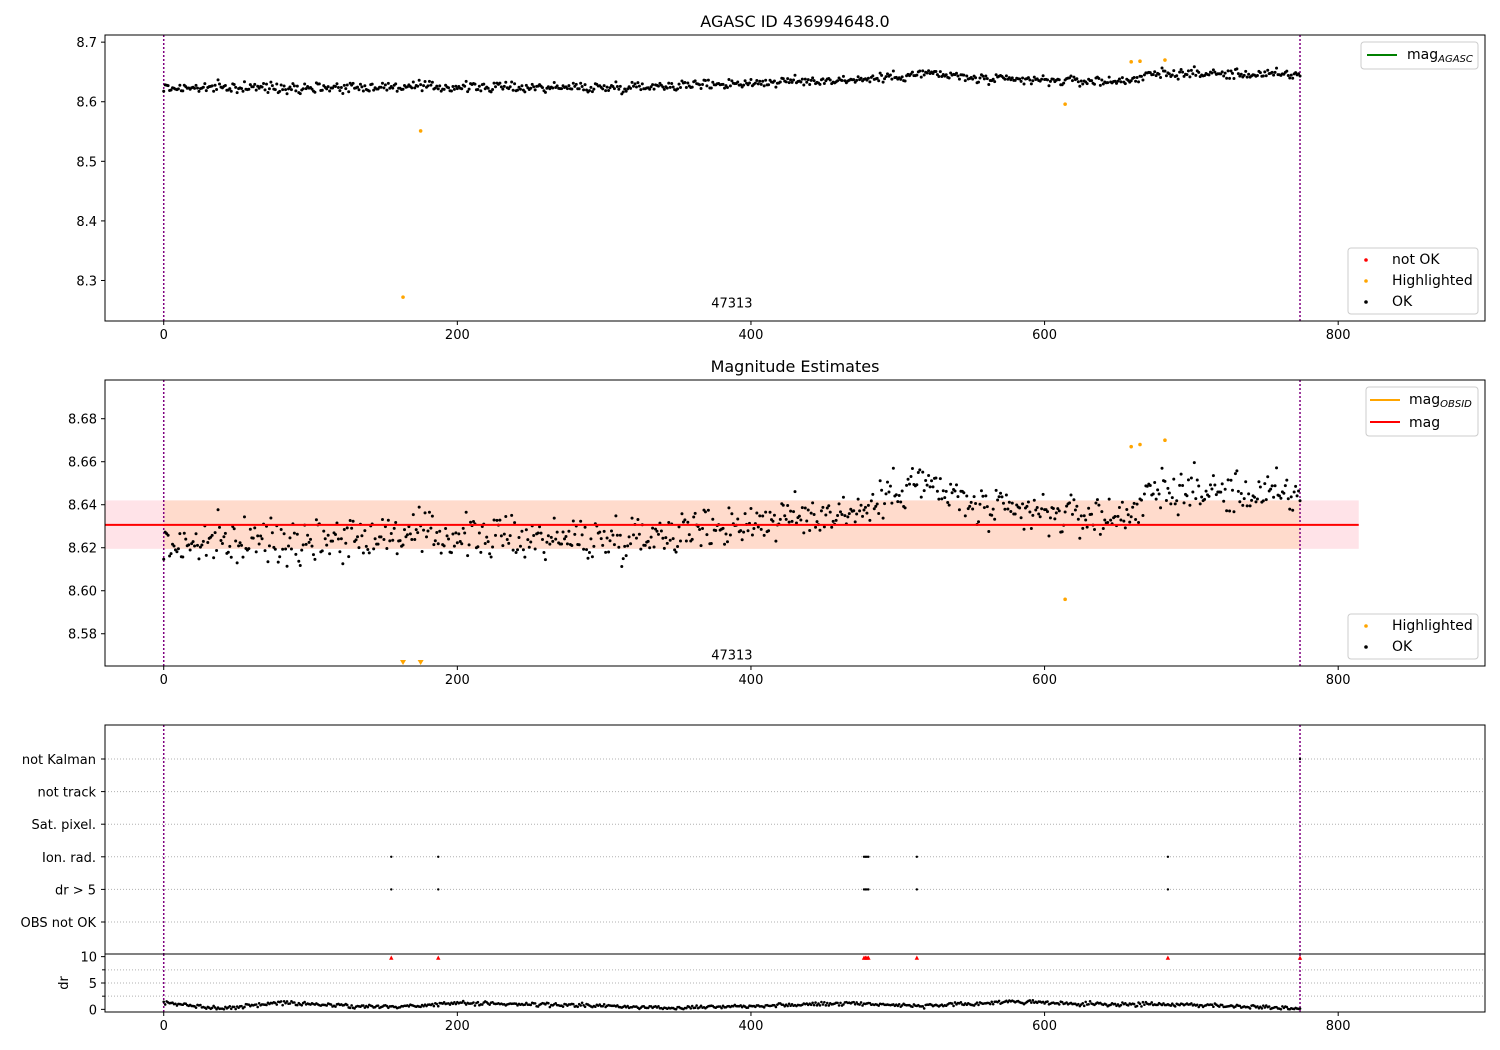 Image resolution: width=1500 pixels, height=1050 pixels. I want to click on legend-not-ok-marker, so click(1366, 260).